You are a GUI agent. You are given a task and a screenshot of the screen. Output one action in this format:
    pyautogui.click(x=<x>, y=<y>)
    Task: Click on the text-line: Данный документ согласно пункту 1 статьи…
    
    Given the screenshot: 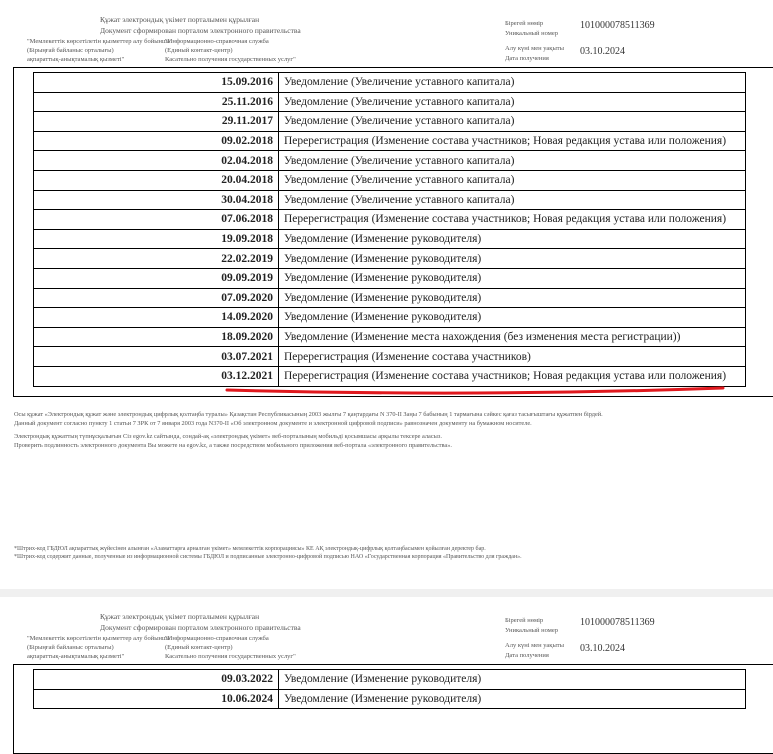 What is the action you would take?
    pyautogui.click(x=273, y=423)
    